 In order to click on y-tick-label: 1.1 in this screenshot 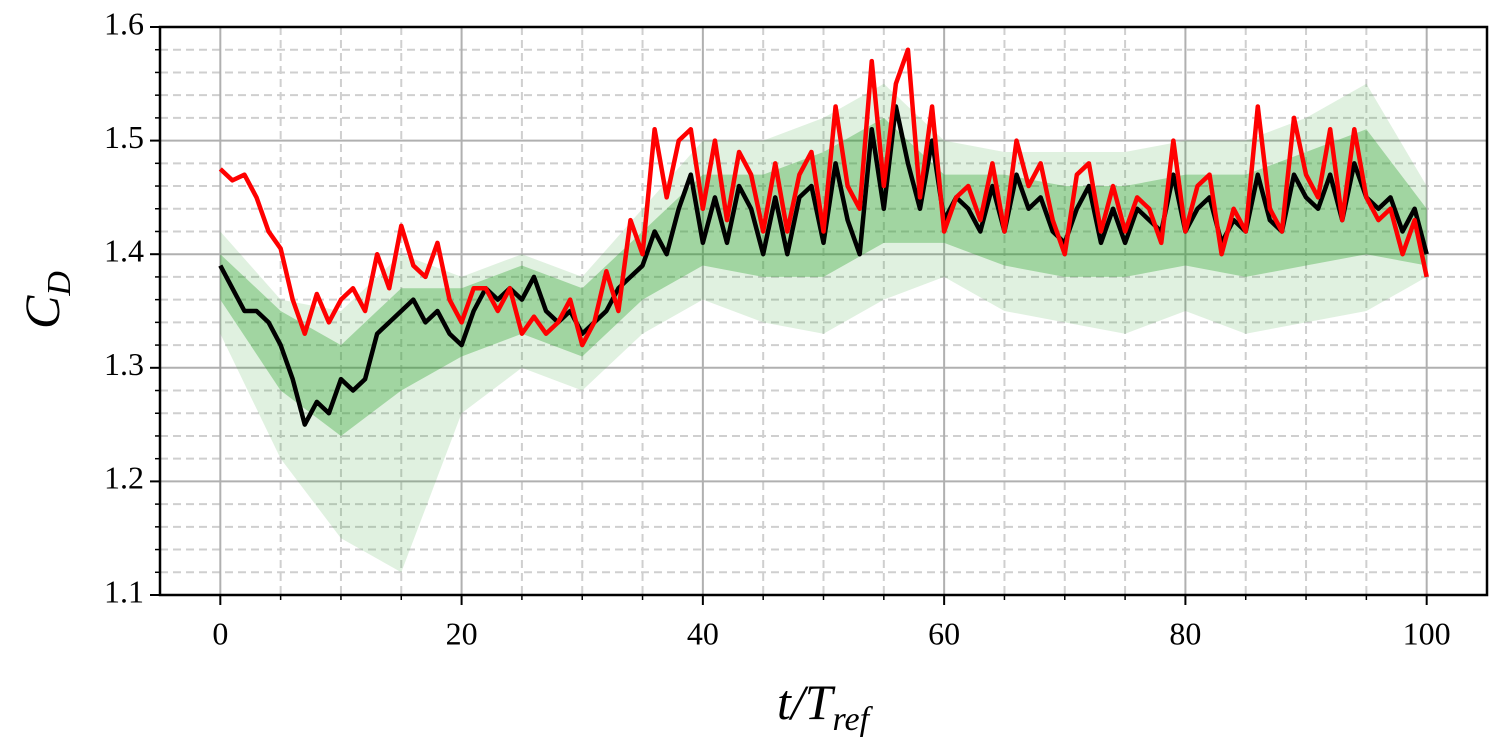, I will do `click(124, 591)`.